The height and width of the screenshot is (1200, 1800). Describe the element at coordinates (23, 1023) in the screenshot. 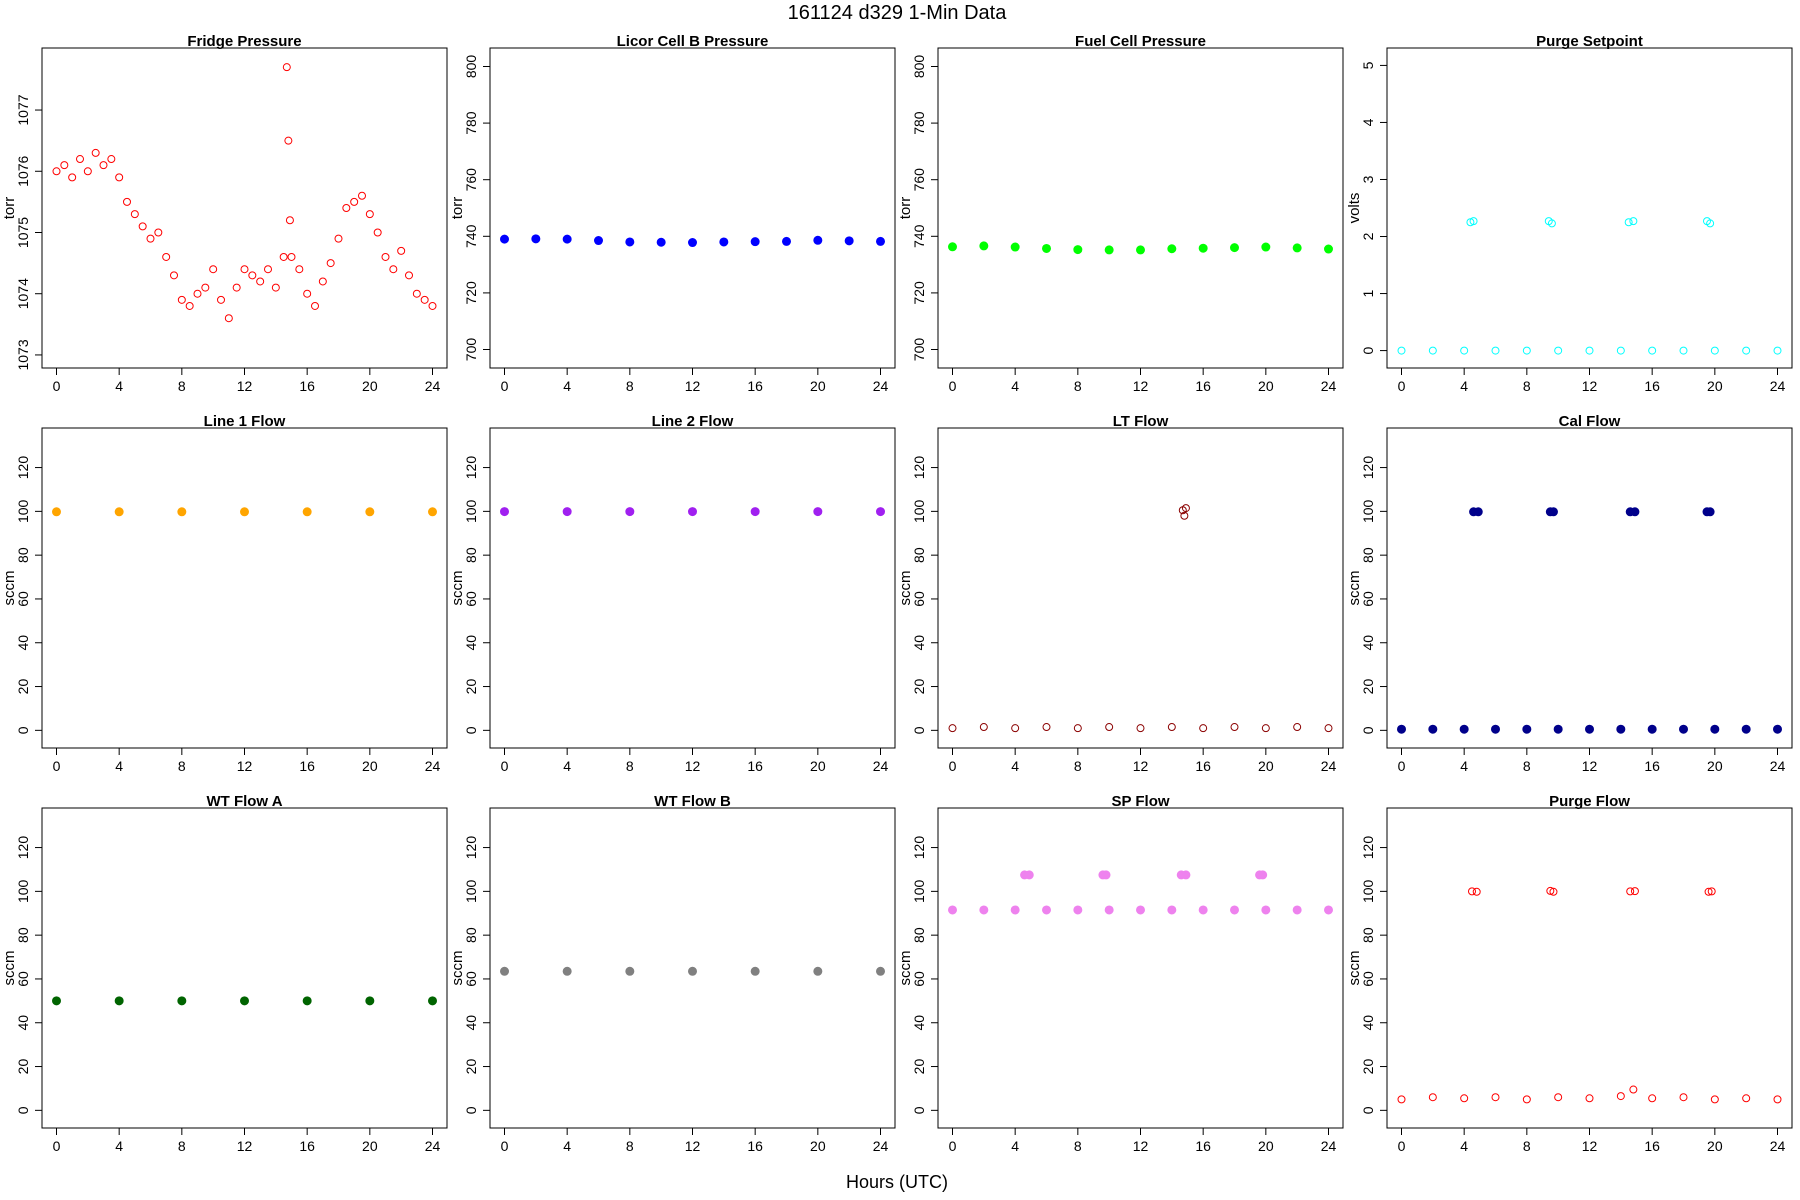

I see `wt-flow-a-y-tick-label: 40` at that location.